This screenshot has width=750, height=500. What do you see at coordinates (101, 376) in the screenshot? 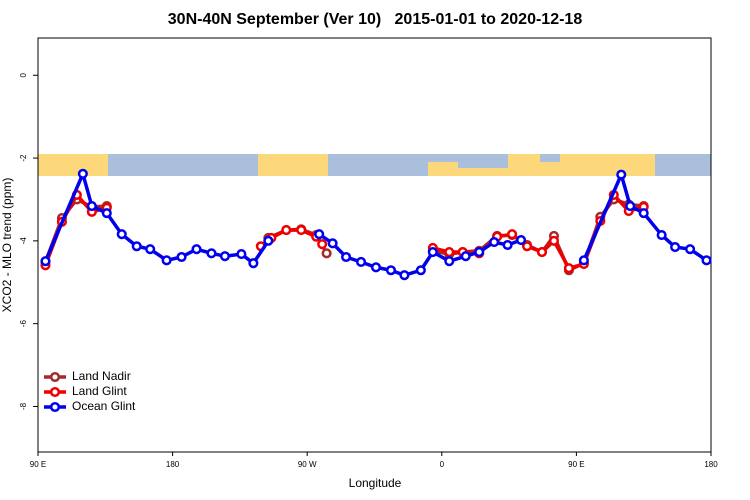
I see `legend-label: Land Nadir` at bounding box center [101, 376].